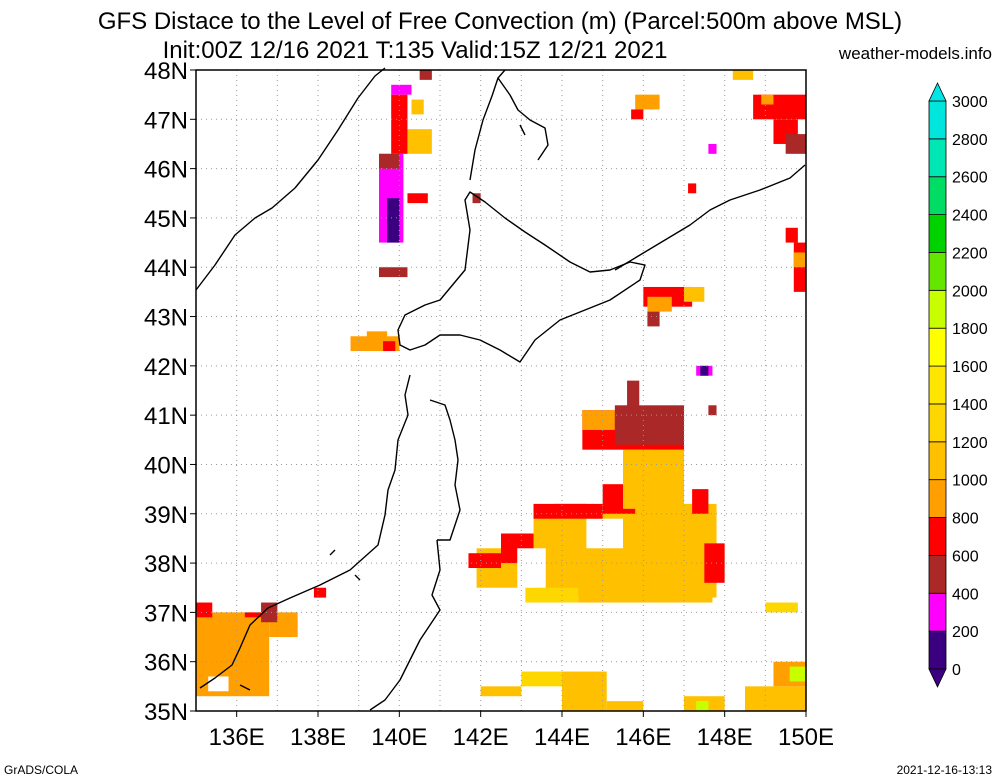 The height and width of the screenshot is (779, 1000). Describe the element at coordinates (166, 465) in the screenshot. I see `lat-tick-label: 40N` at that location.